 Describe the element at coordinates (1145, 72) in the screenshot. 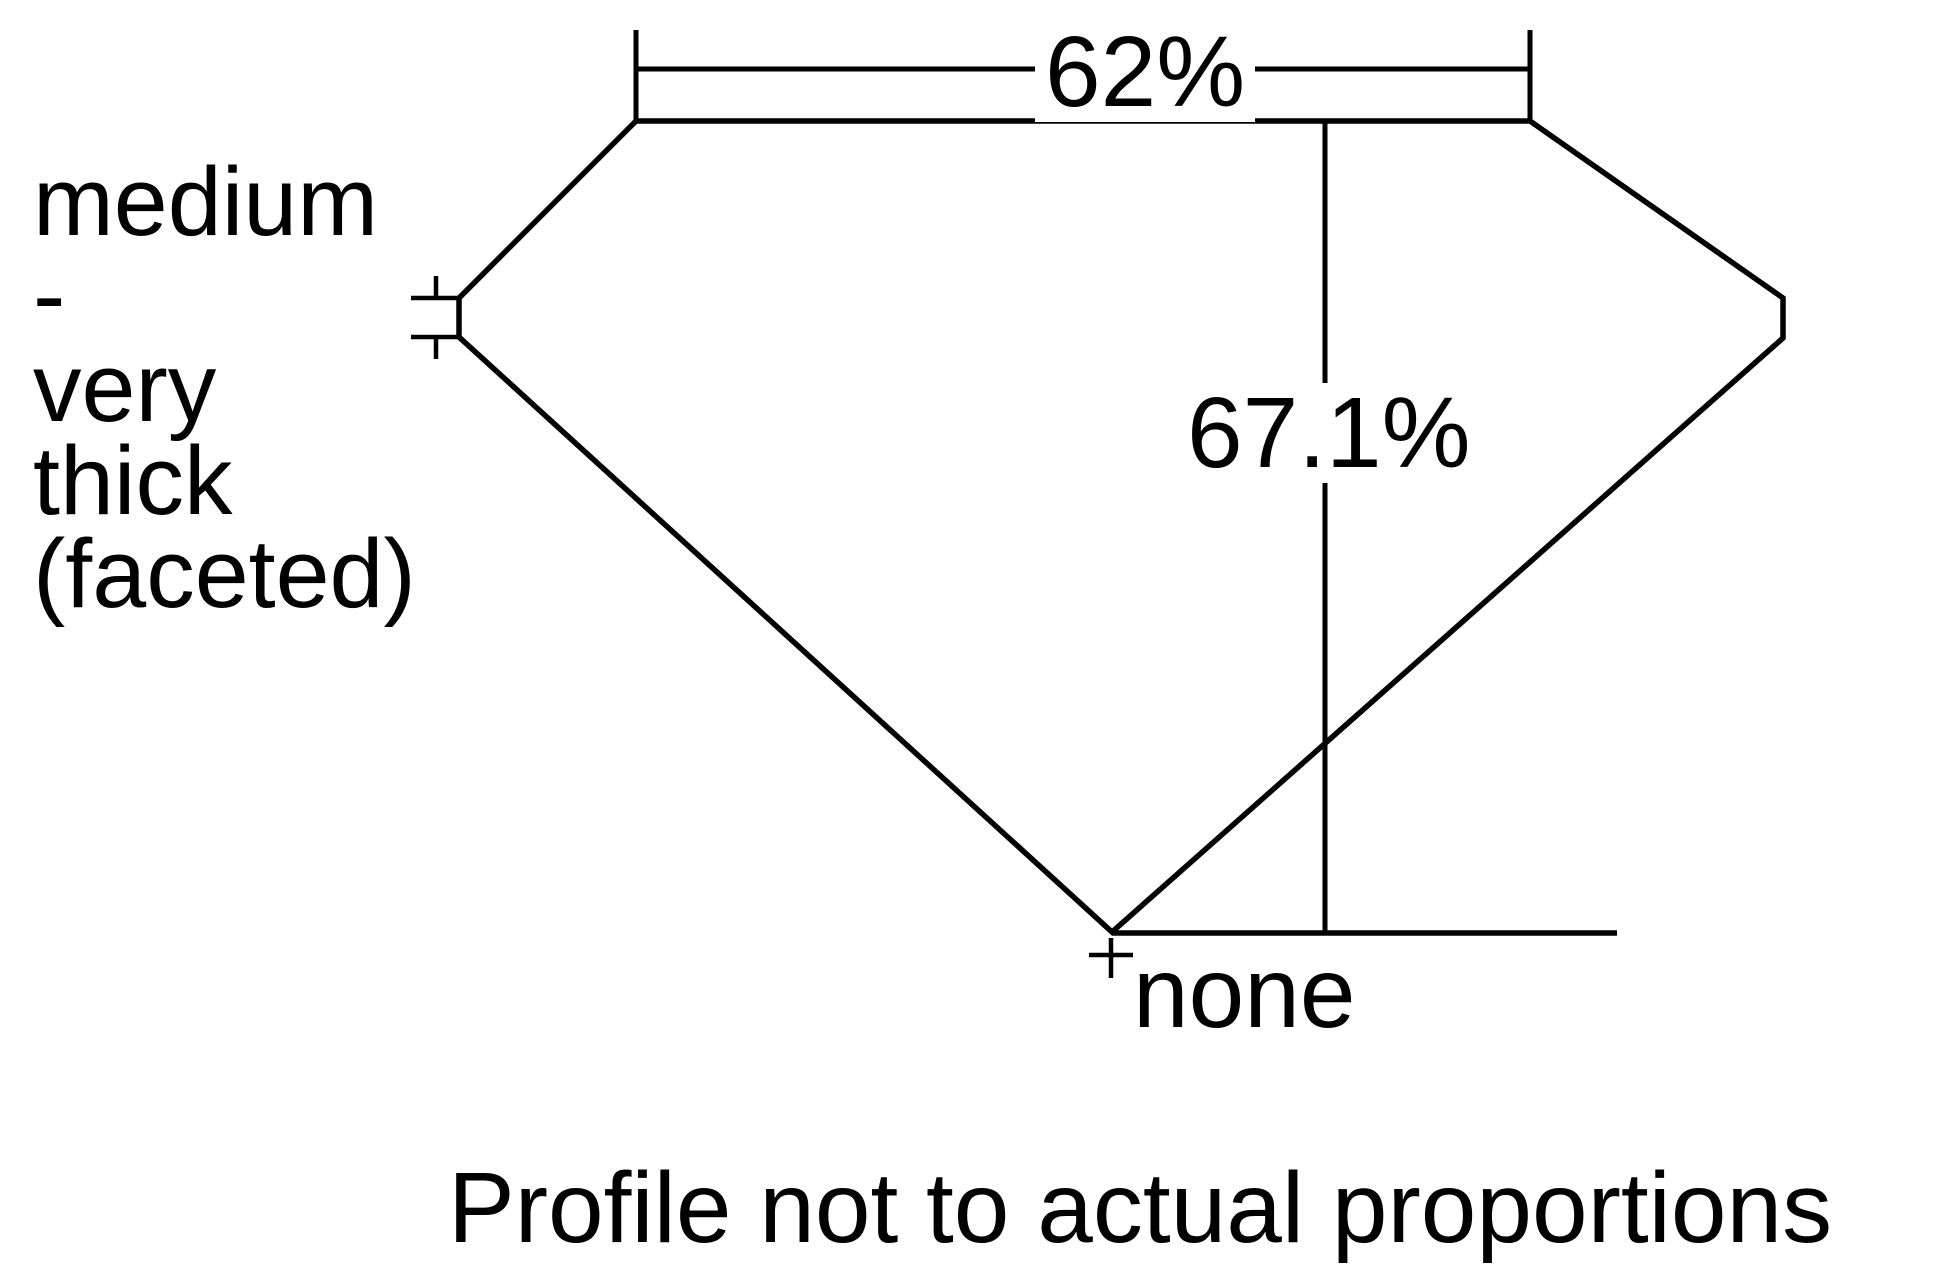

I see `table-percentage-label: 62%` at that location.